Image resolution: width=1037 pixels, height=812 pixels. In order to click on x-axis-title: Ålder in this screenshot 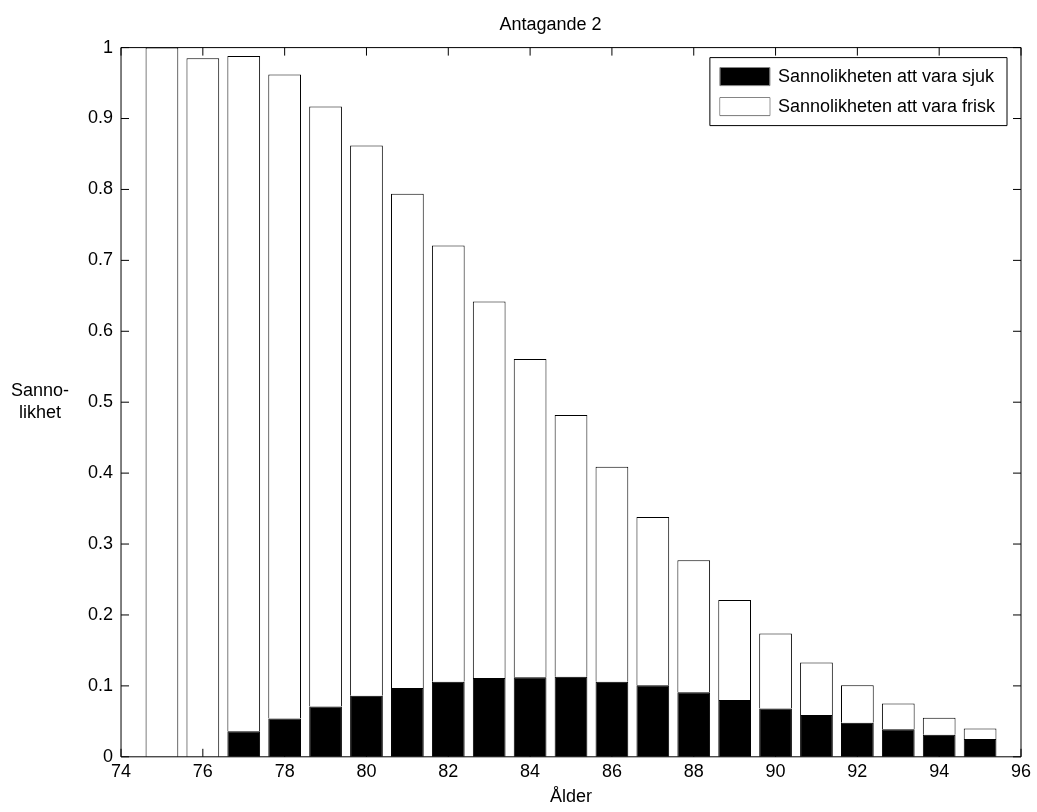, I will do `click(571, 796)`.